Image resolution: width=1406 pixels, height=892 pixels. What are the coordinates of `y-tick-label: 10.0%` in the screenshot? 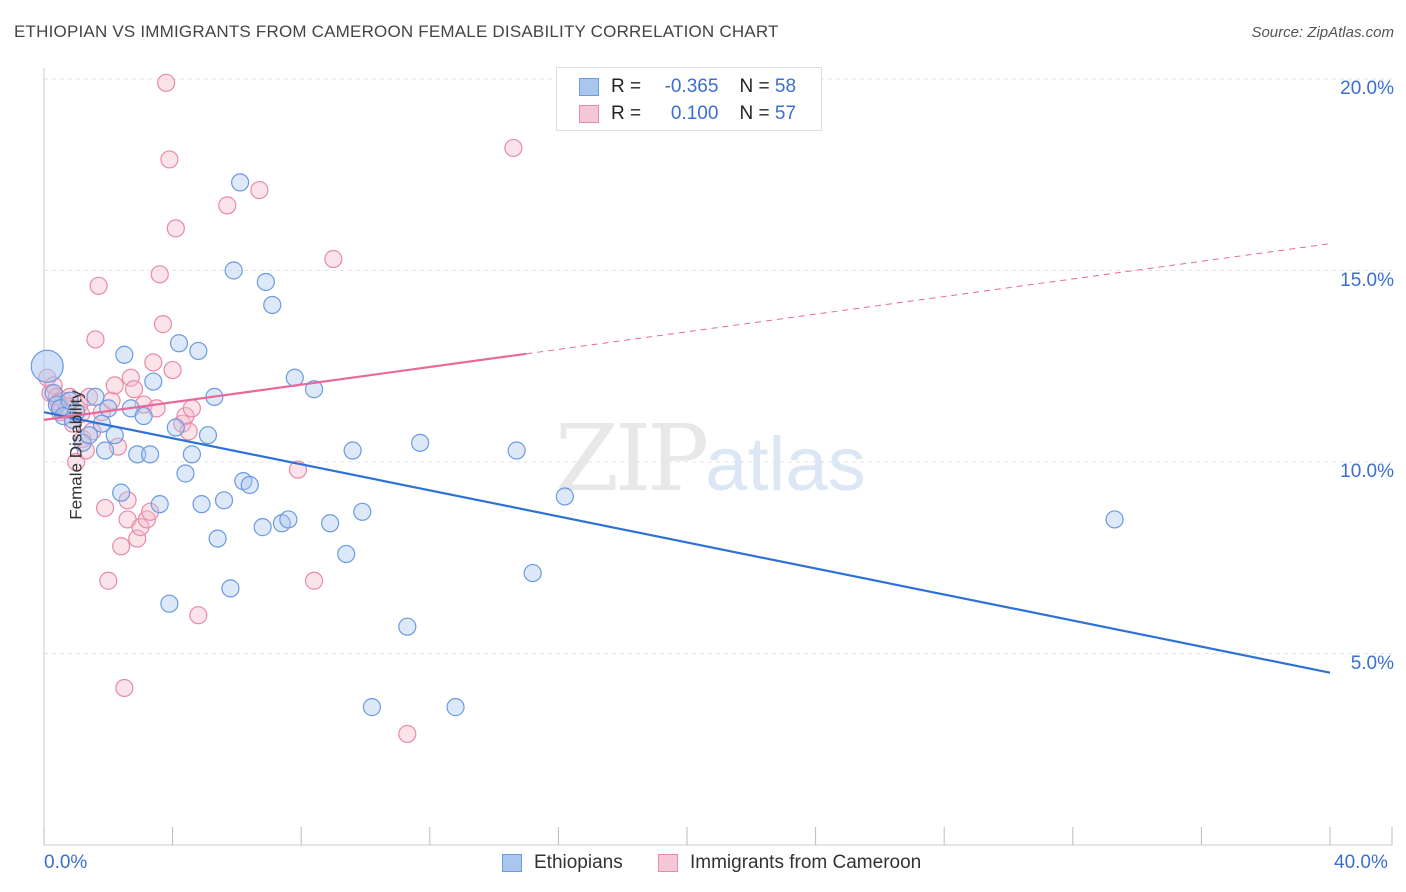 It's located at (1367, 471).